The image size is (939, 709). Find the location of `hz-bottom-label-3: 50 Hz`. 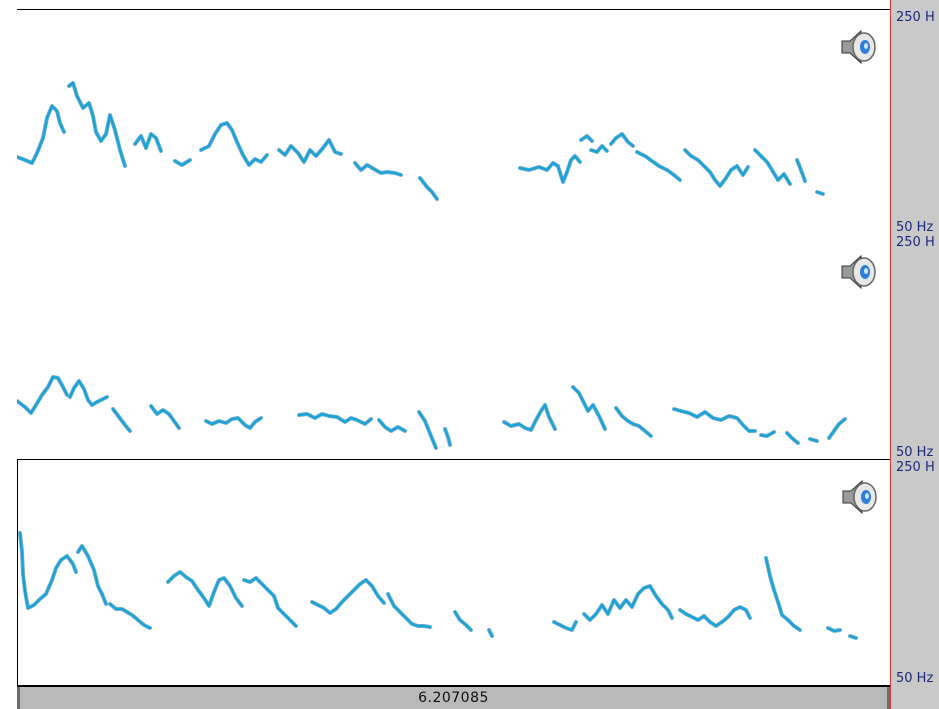

hz-bottom-label-3: 50 Hz is located at coordinates (915, 678).